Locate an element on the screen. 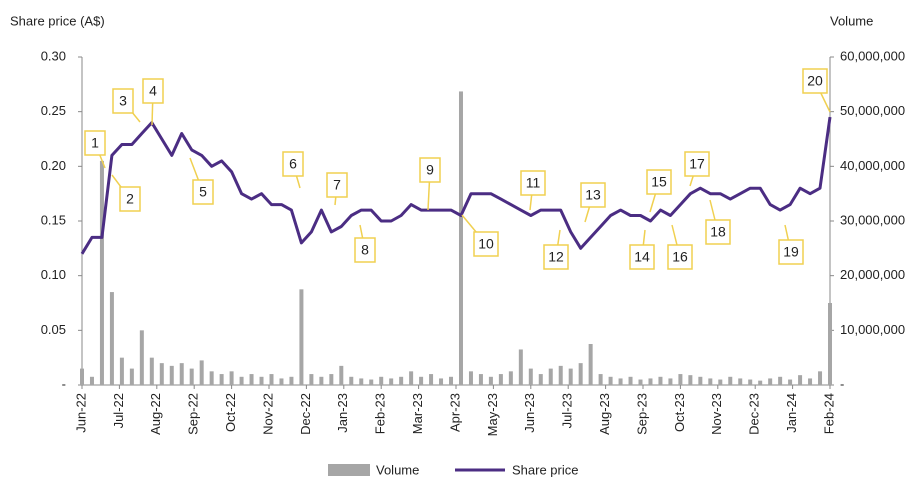 The height and width of the screenshot is (480, 920). annotation-label: 12 is located at coordinates (556, 257).